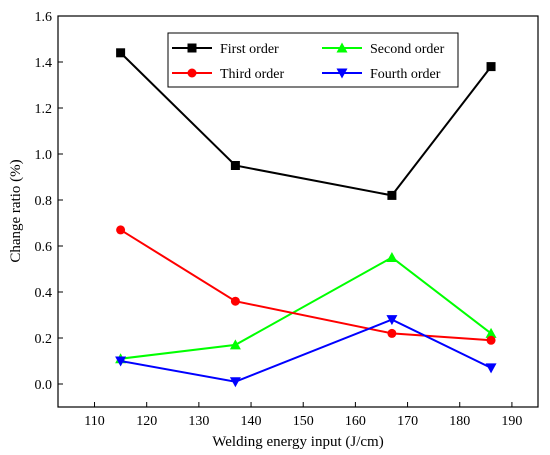 The image size is (550, 455). Describe the element at coordinates (511, 421) in the screenshot. I see `x-tick-label: 190` at that location.